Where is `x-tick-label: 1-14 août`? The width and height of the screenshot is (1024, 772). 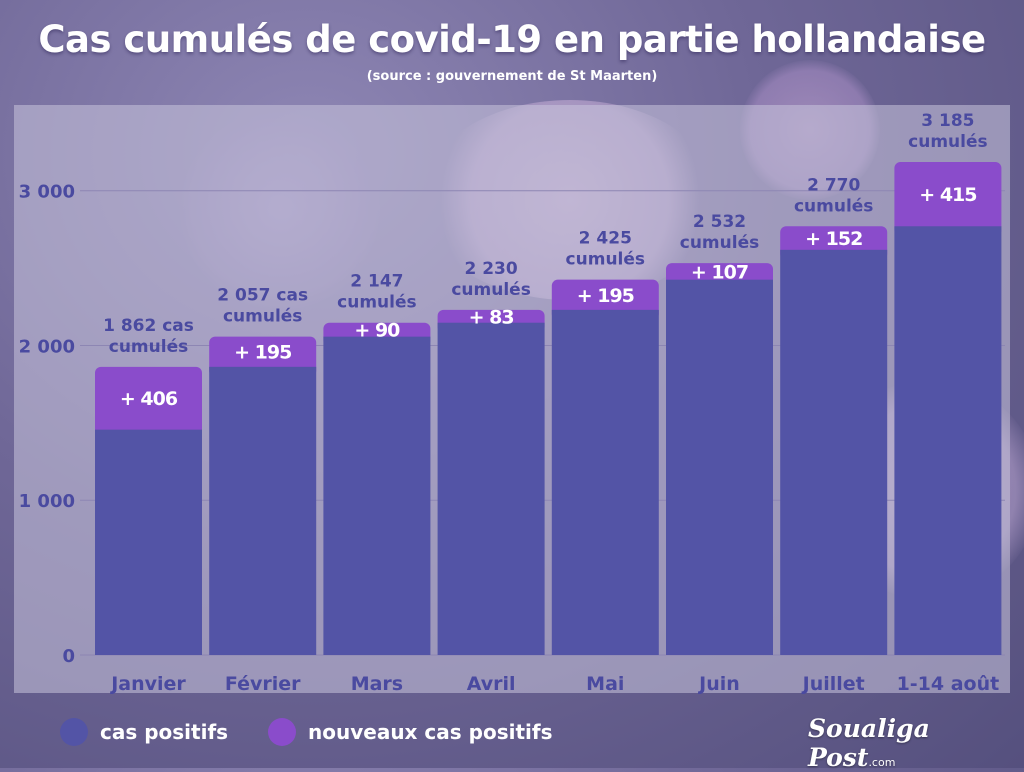 x-tick-label: 1-14 août is located at coordinates (948, 684).